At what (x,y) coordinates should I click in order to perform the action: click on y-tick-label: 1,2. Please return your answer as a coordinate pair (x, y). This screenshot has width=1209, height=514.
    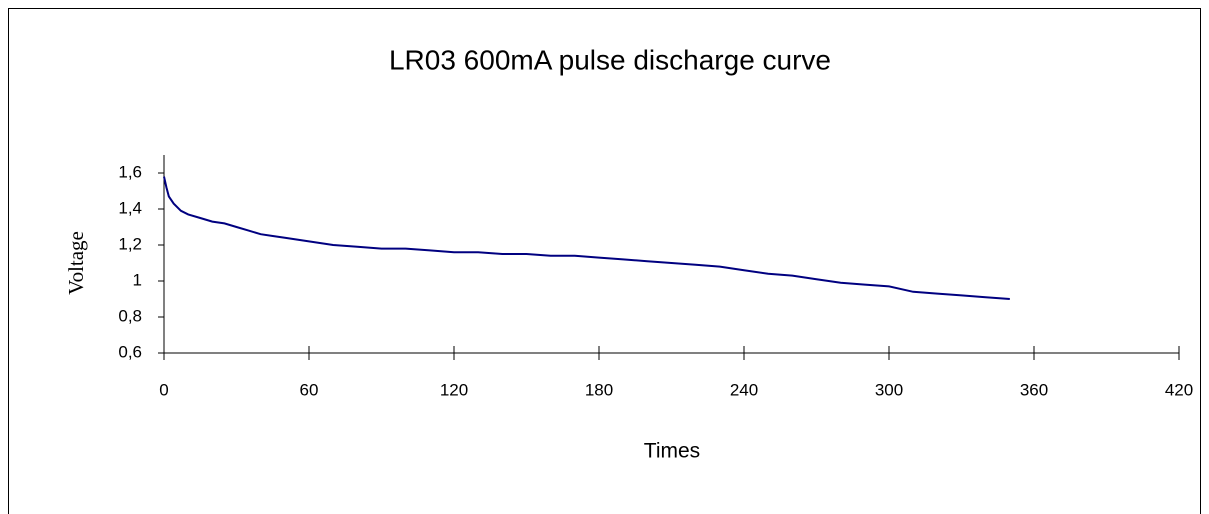
    Looking at the image, I should click on (130, 243).